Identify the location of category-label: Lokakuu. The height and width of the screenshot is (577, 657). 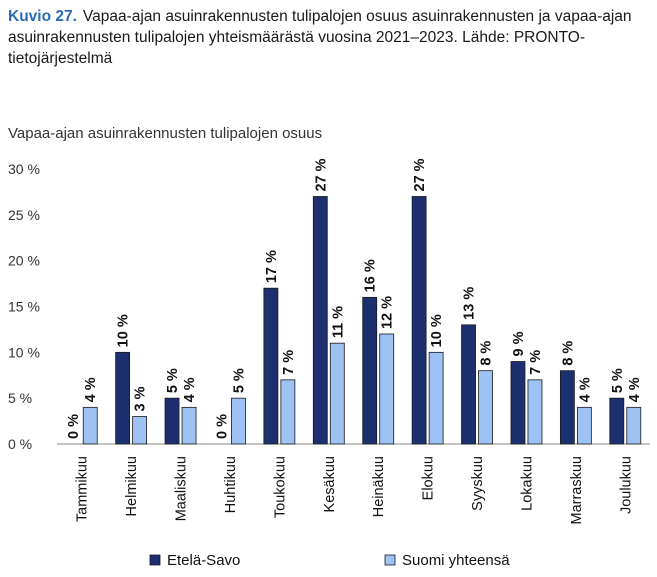
(527, 483).